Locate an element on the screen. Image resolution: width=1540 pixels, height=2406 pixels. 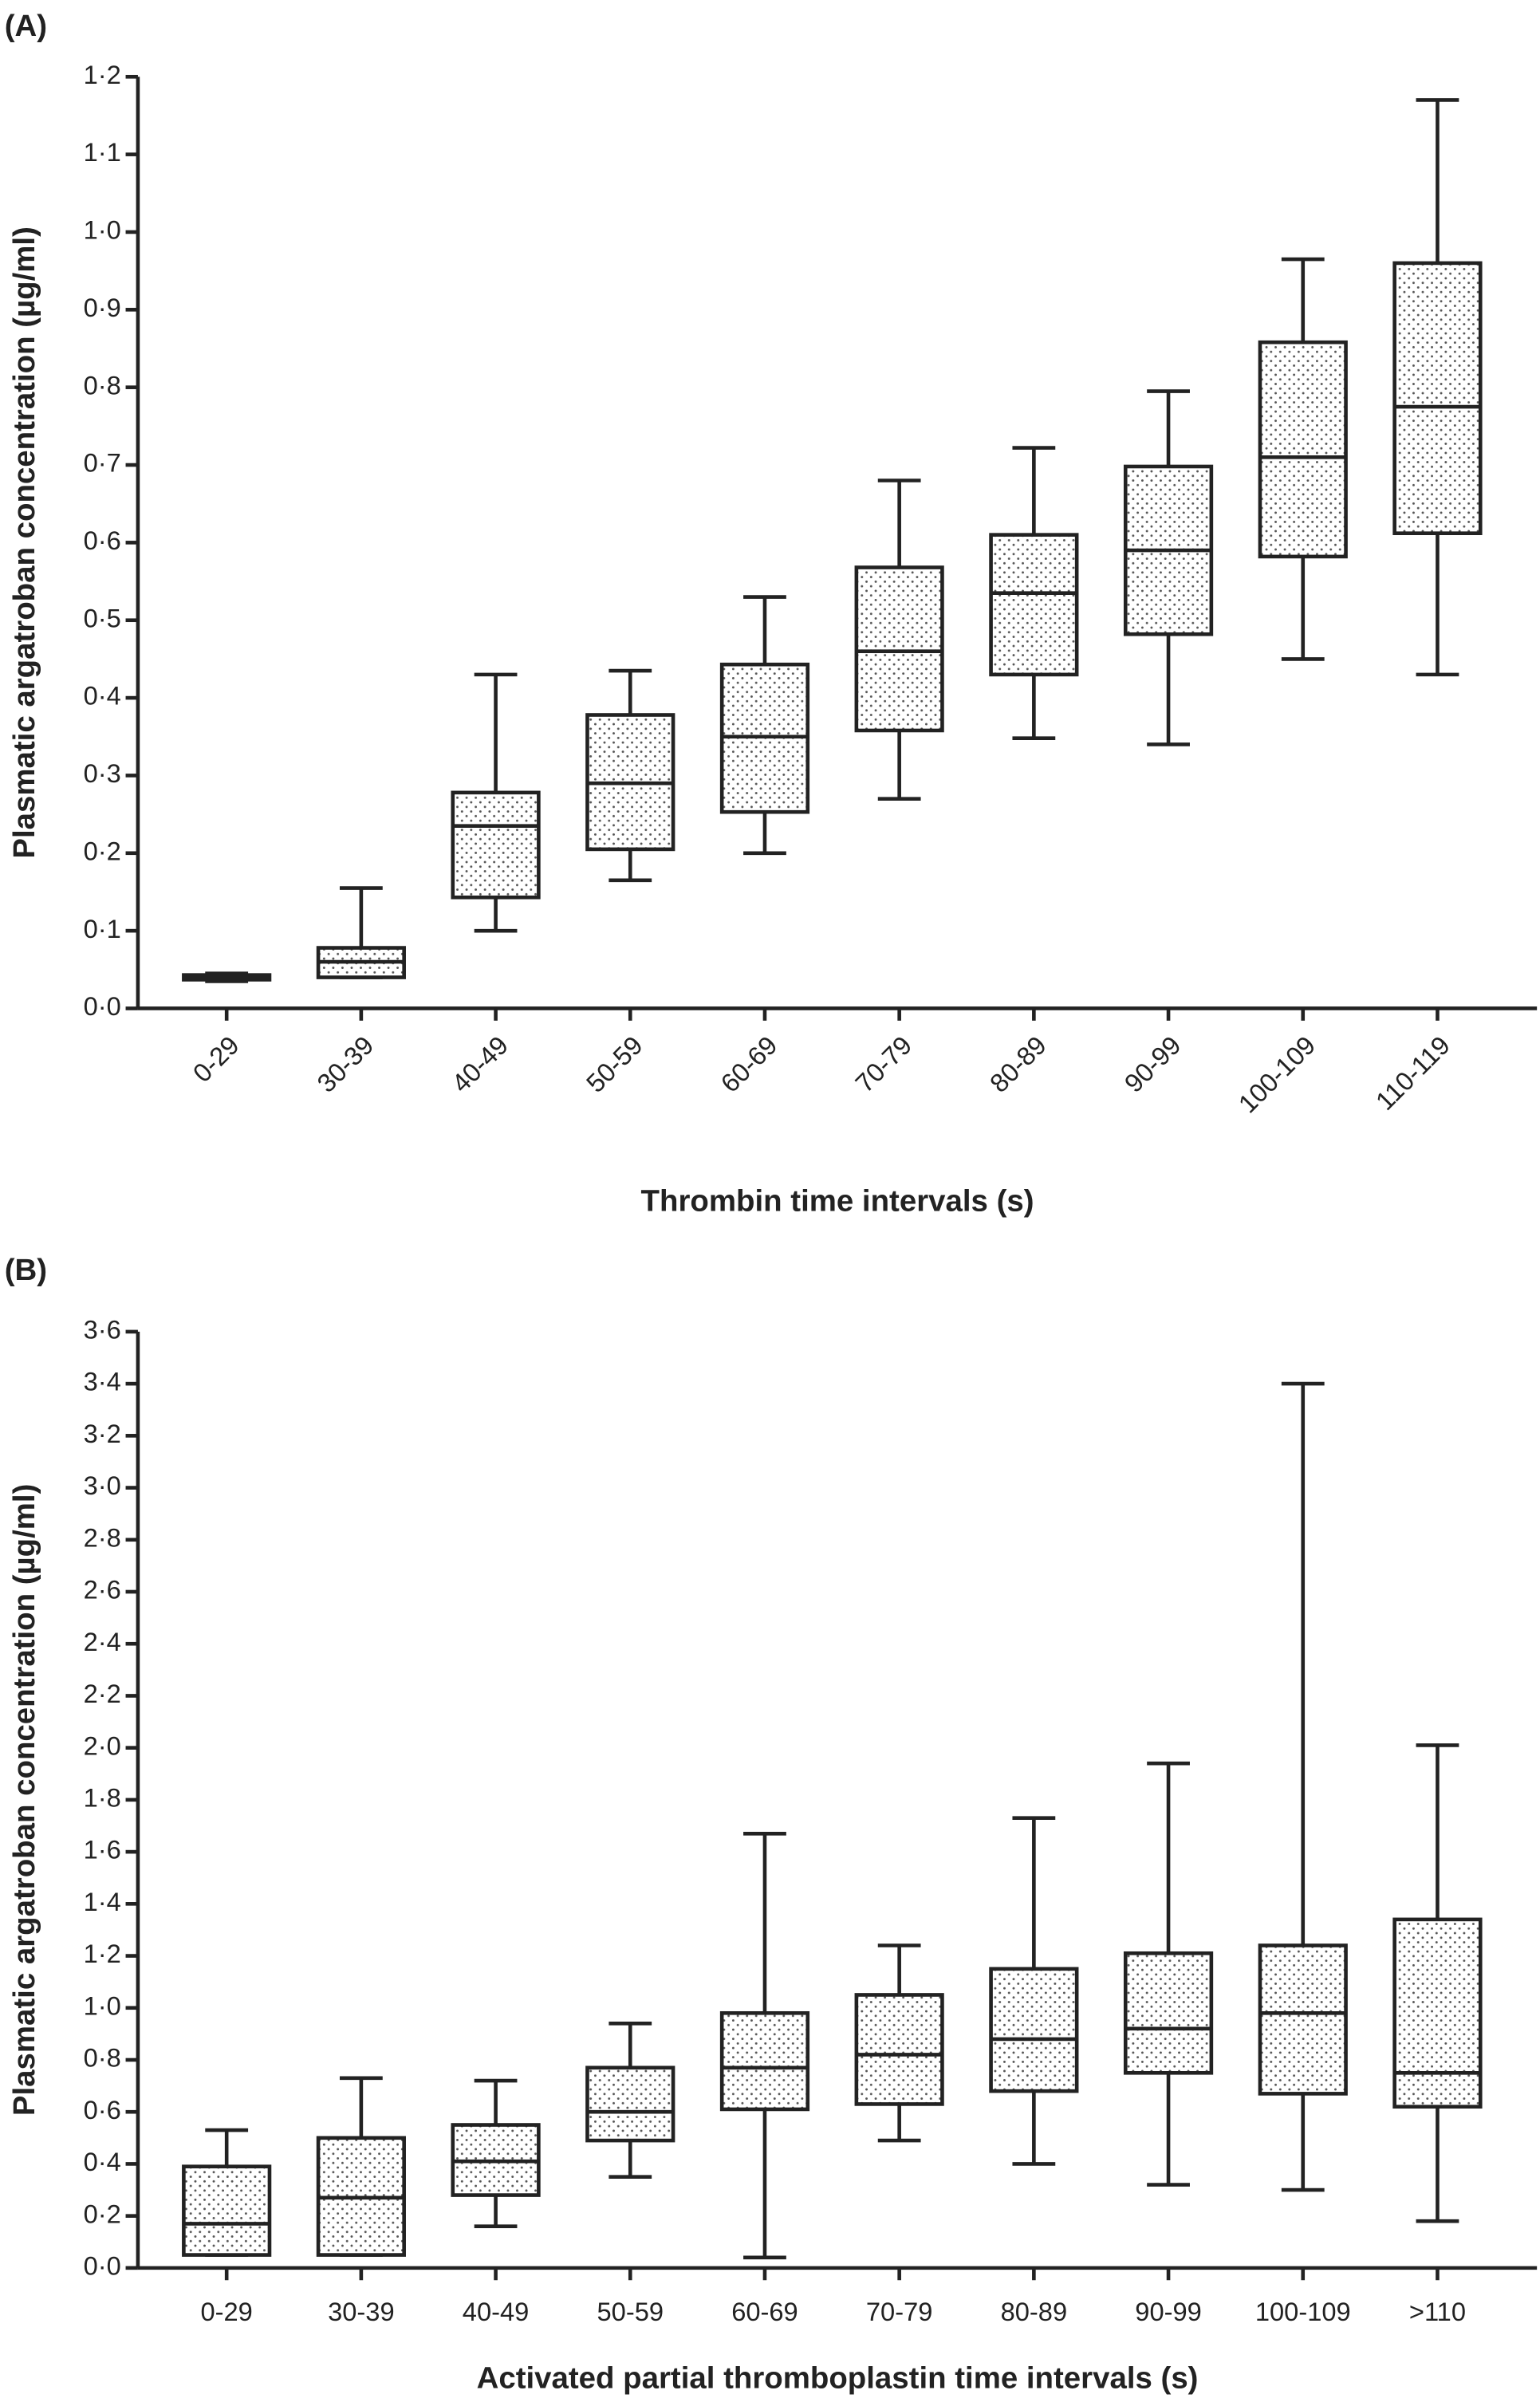
y-tick-label: 2·2 is located at coordinates (103, 1694).